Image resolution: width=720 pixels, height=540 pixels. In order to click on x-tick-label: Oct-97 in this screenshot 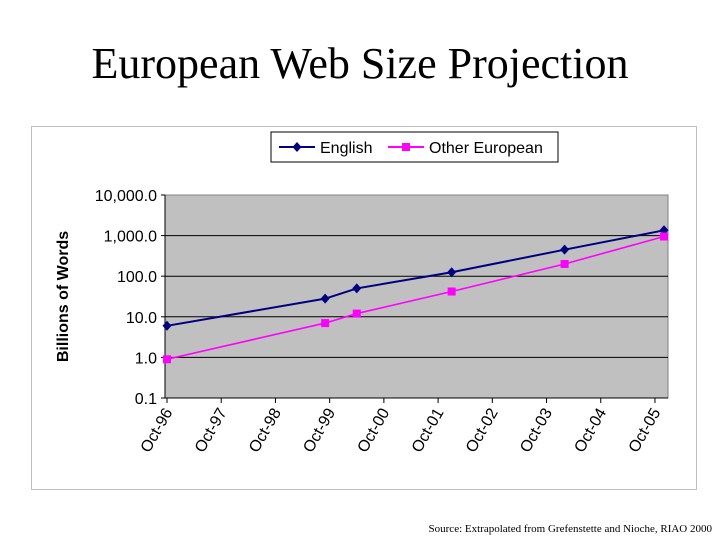, I will do `click(211, 430)`.